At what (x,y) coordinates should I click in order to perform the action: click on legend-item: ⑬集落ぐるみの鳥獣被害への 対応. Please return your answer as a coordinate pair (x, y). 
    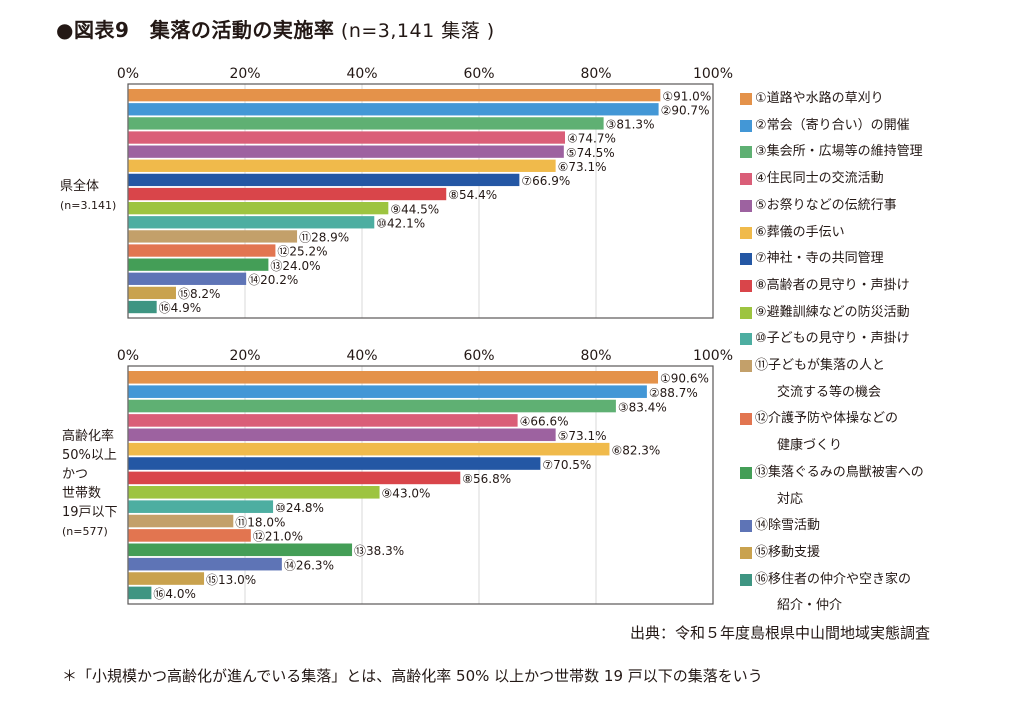
    Looking at the image, I should click on (870, 486).